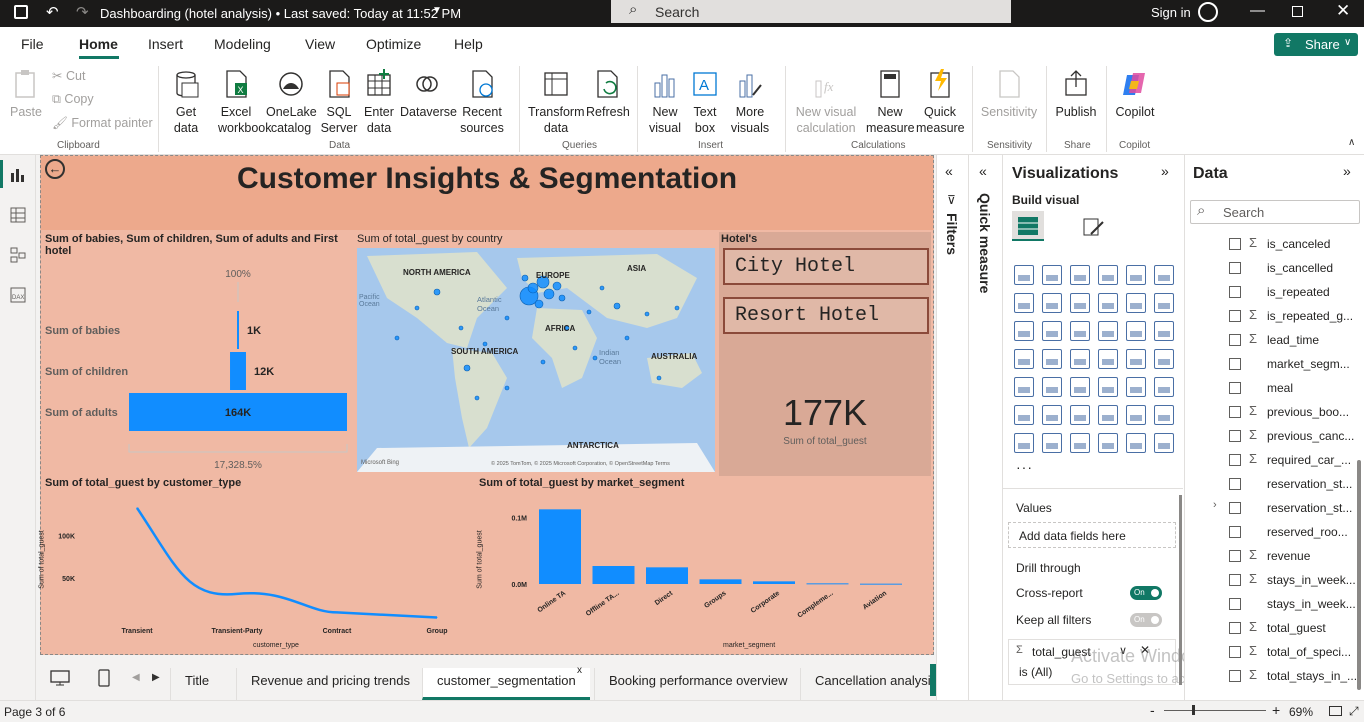 This screenshot has height=722, width=1364. What do you see at coordinates (32, 44) in the screenshot?
I see `menu-file: File` at bounding box center [32, 44].